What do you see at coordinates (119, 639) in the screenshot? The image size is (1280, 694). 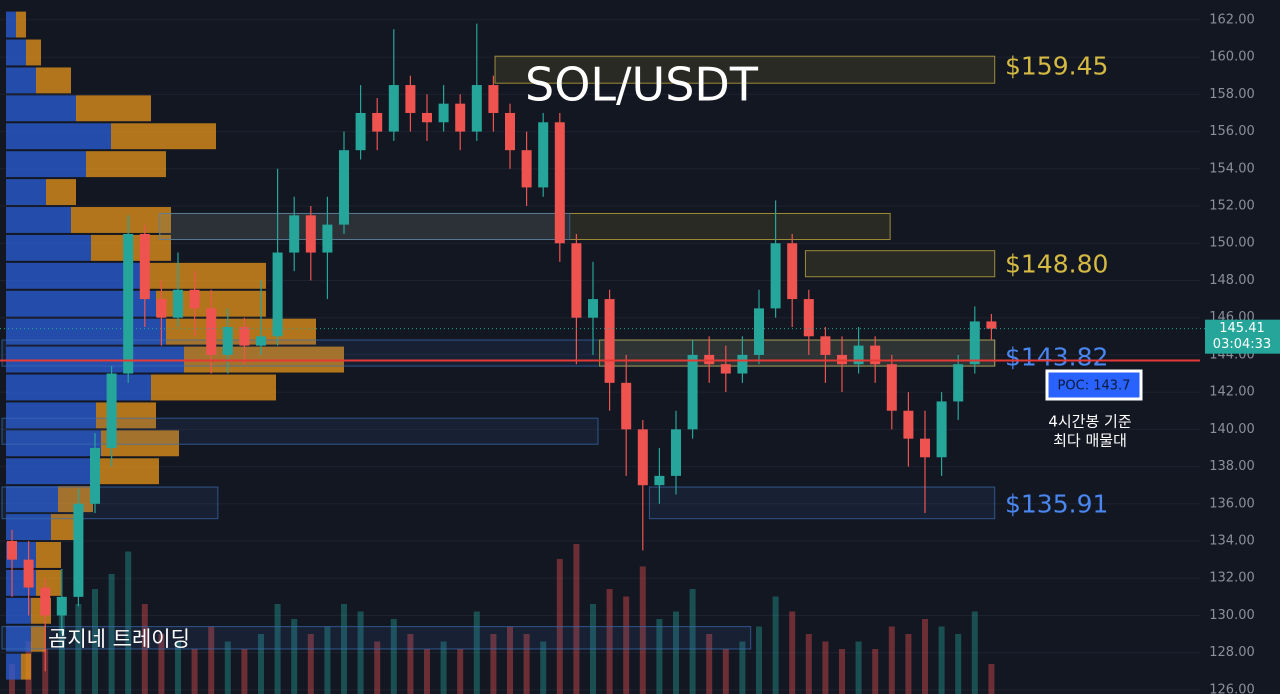 I see `watermark: 곰지네 트레이딩` at bounding box center [119, 639].